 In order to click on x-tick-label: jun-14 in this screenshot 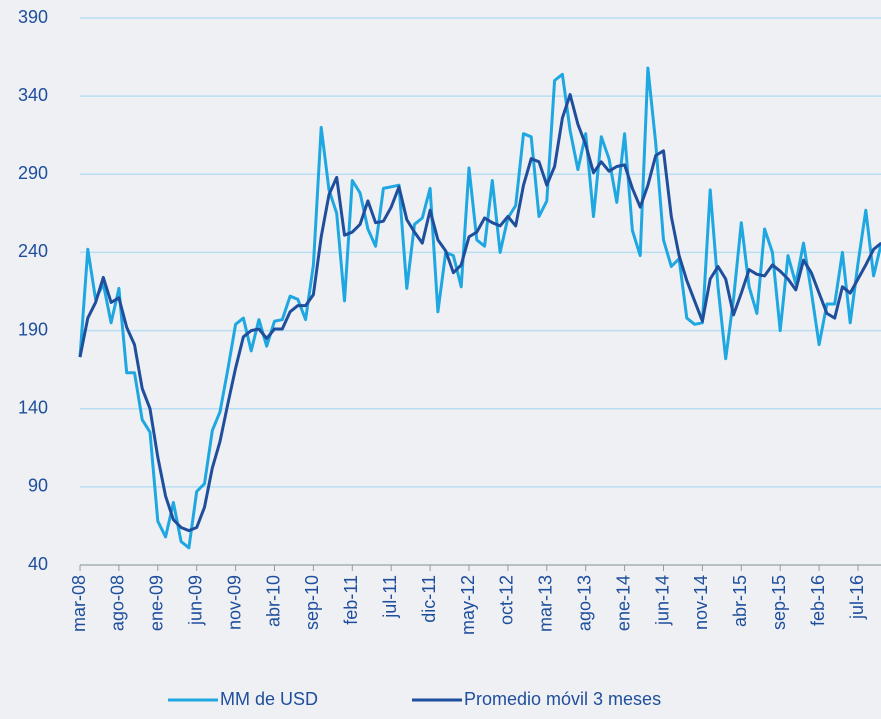, I will do `click(662, 600)`.